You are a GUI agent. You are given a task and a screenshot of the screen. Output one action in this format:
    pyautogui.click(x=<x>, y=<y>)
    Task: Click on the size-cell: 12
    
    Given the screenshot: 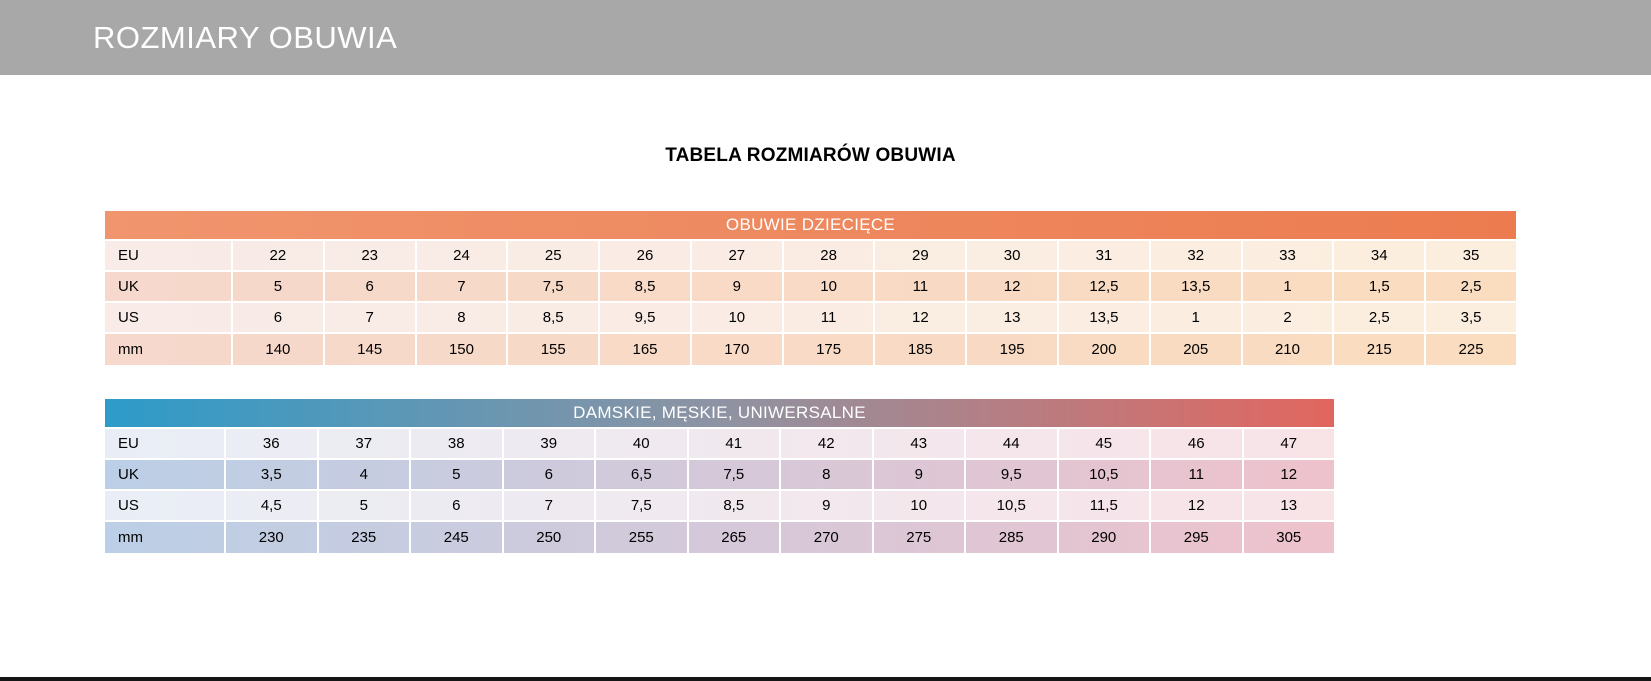 What is the action you would take?
    pyautogui.click(x=1013, y=286)
    